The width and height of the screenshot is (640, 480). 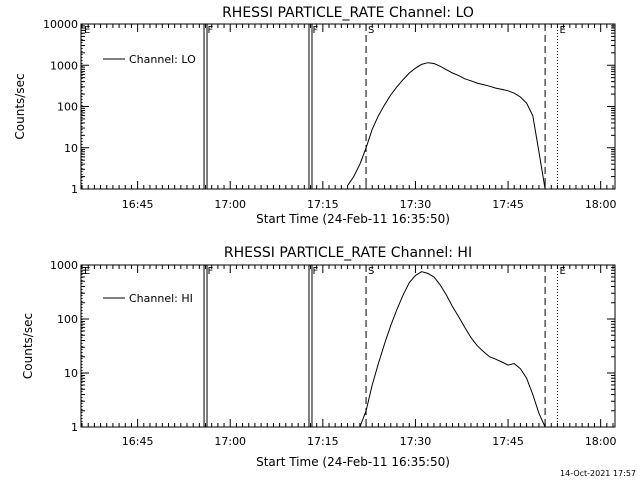 What do you see at coordinates (60, 24) in the screenshot?
I see `y-tick-label: 10000` at bounding box center [60, 24].